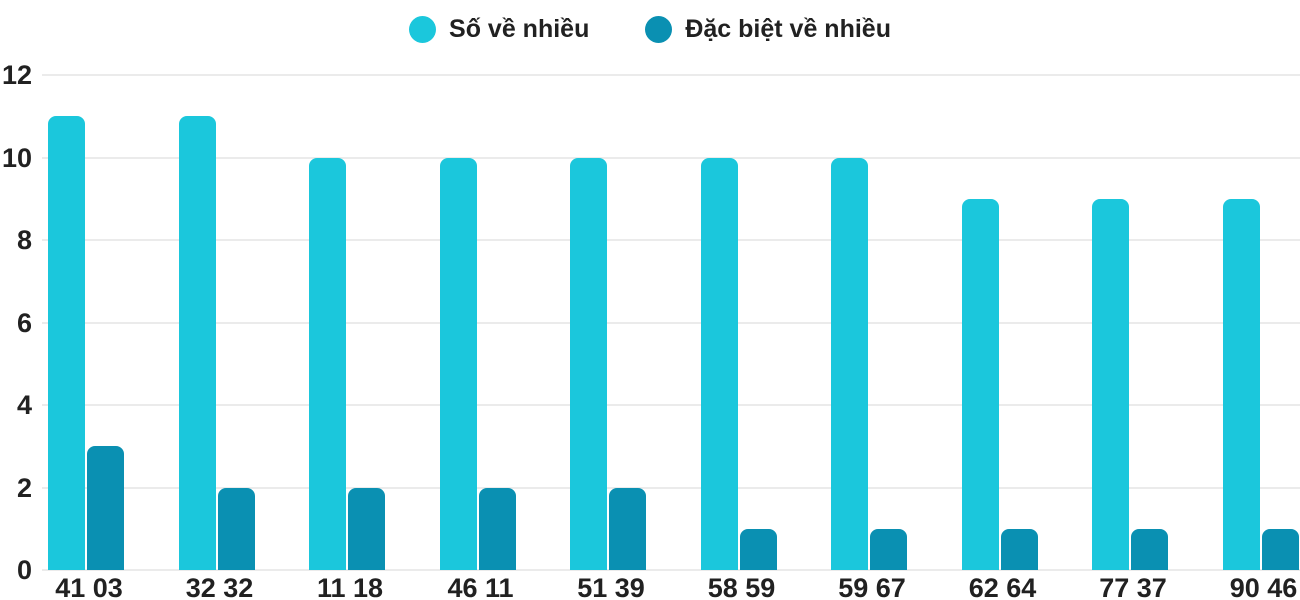 The width and height of the screenshot is (1300, 600). Describe the element at coordinates (24, 487) in the screenshot. I see `y-axis-tick-label: 2` at that location.